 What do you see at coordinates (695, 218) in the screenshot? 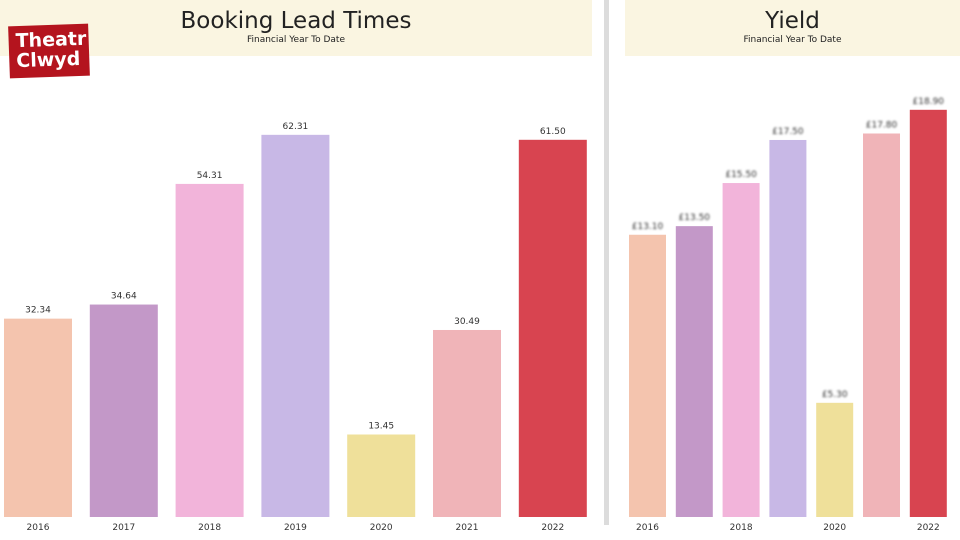
I see `data-label: £13.50` at bounding box center [695, 218].